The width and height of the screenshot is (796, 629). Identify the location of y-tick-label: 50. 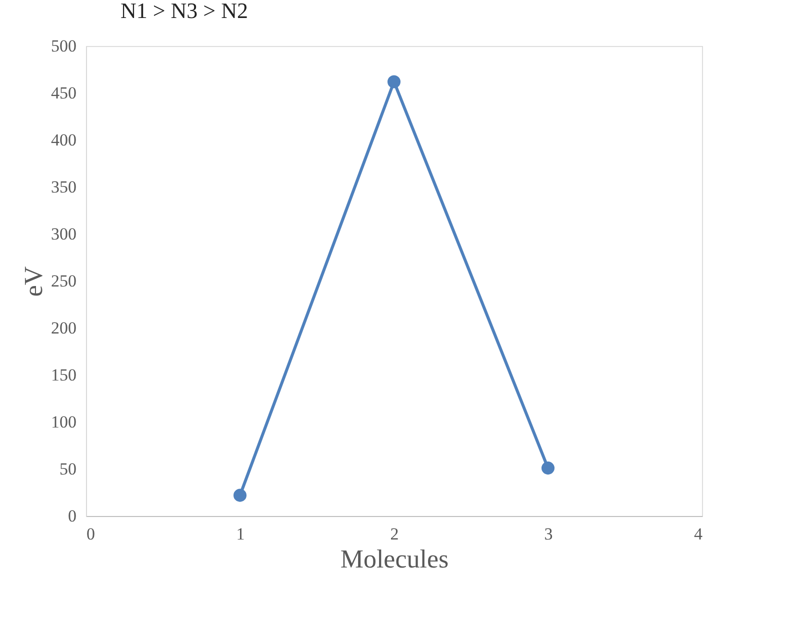
(68, 469).